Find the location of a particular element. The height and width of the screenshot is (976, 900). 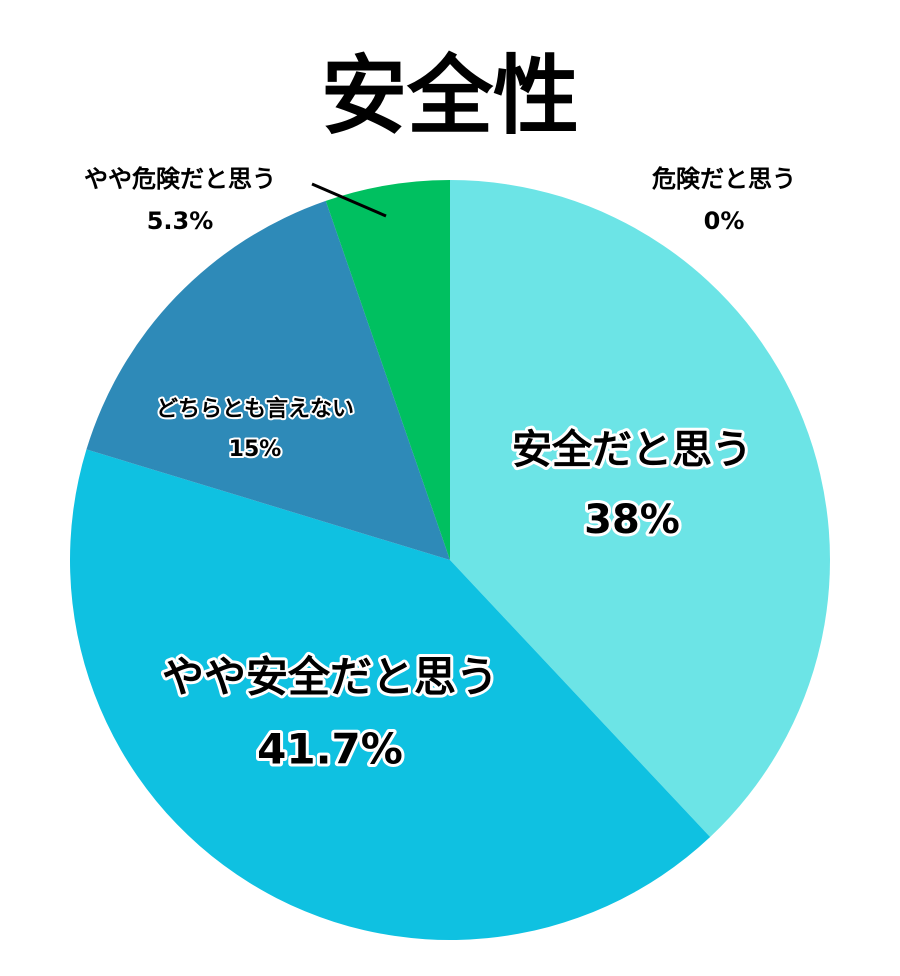

value-label: 15% is located at coordinates (255, 449).